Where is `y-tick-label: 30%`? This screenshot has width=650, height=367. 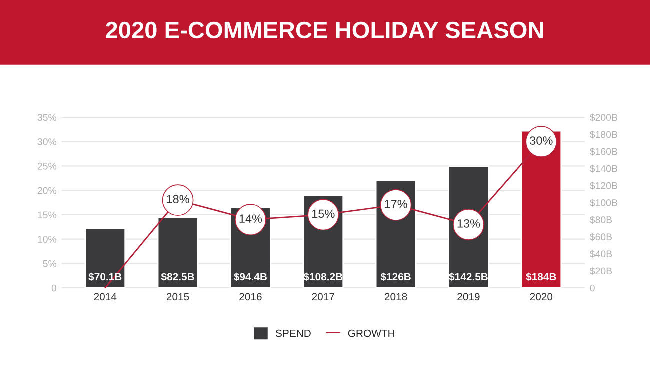 y-tick-label: 30% is located at coordinates (47, 142).